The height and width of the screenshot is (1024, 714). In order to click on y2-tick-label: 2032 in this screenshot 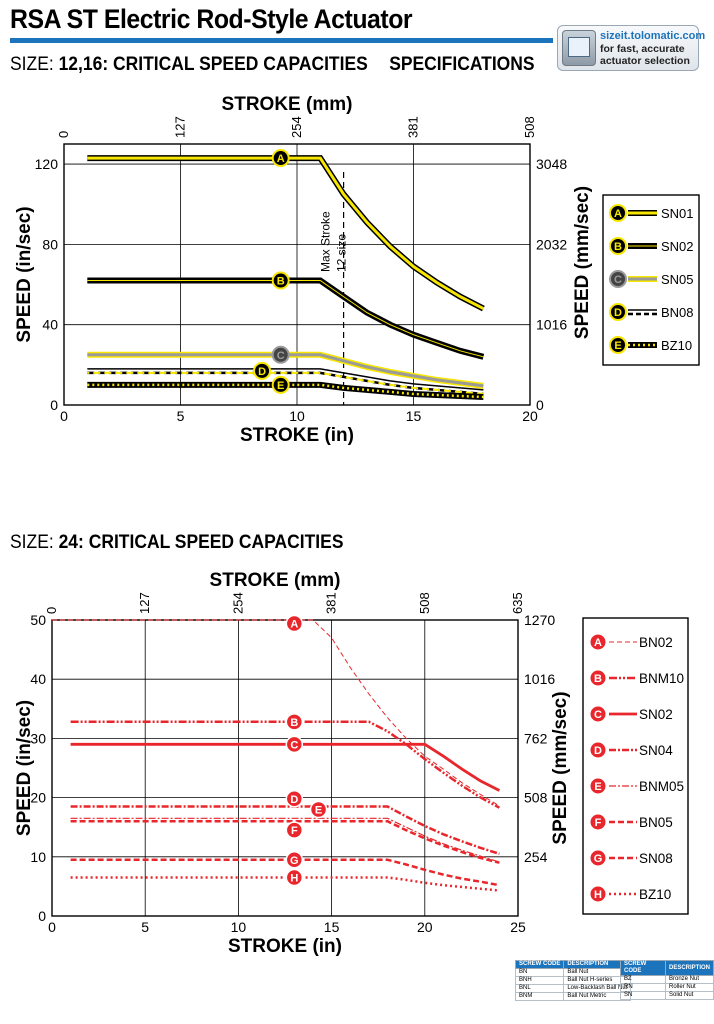, I will do `click(551, 244)`.